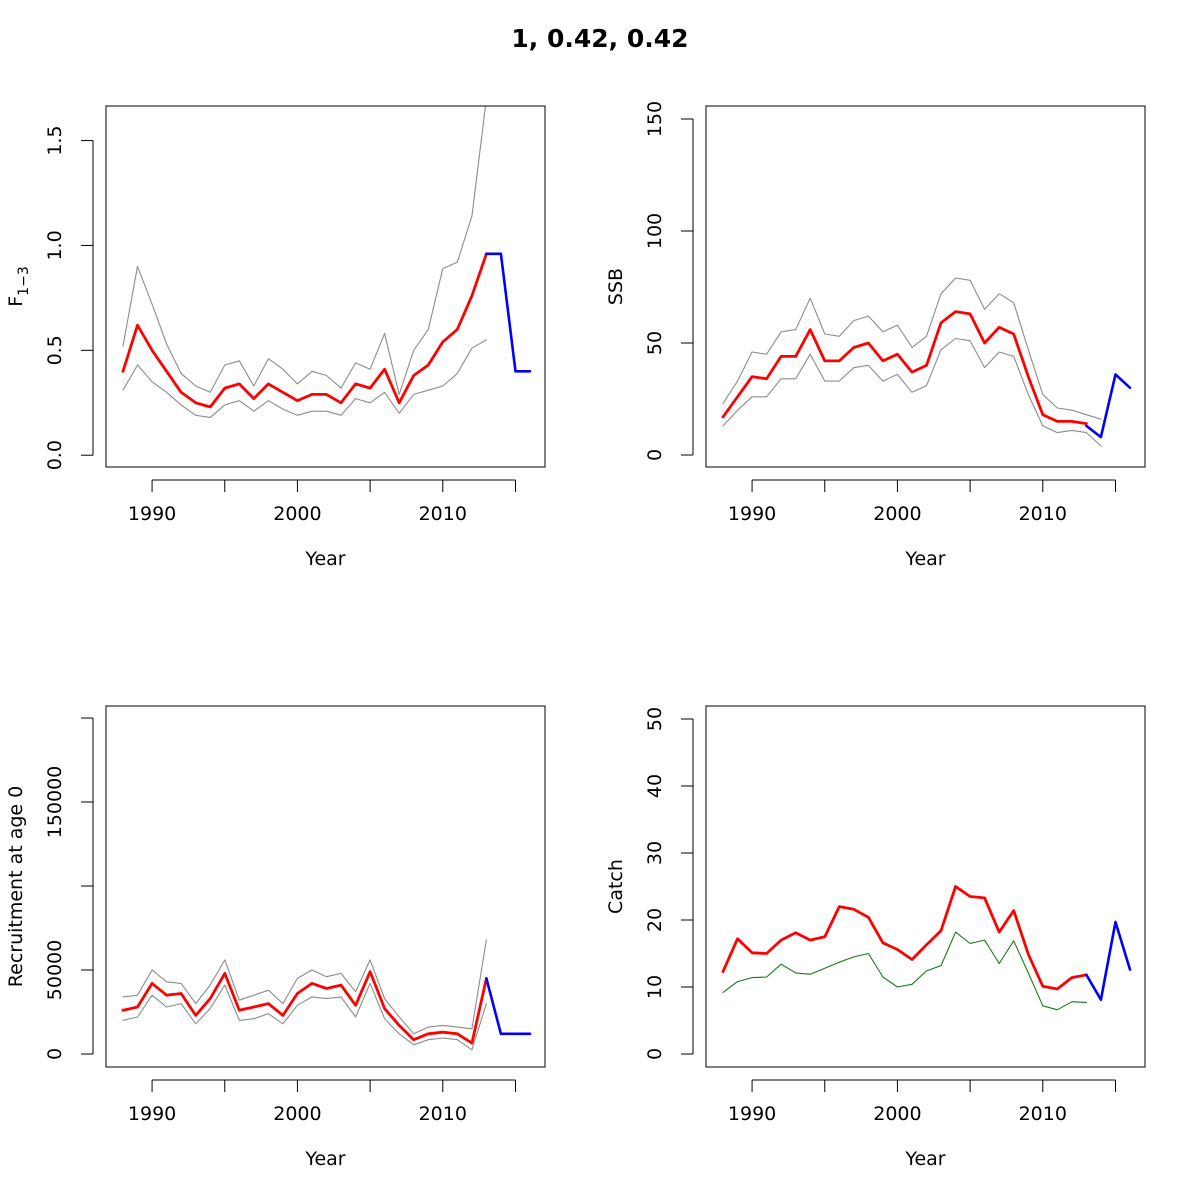  I want to click on y-tick-label: 150000, so click(55, 802).